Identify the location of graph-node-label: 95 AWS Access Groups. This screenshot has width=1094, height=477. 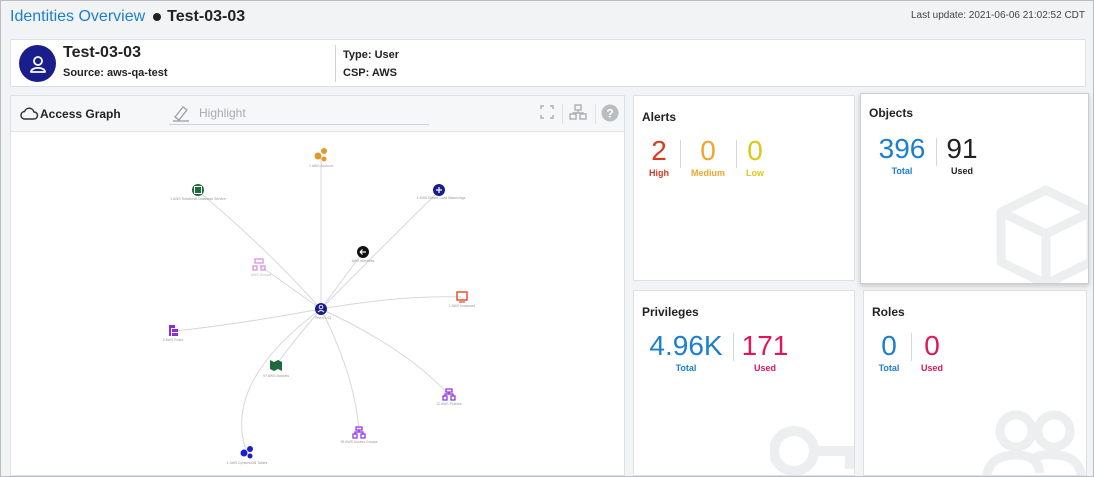
(358, 442).